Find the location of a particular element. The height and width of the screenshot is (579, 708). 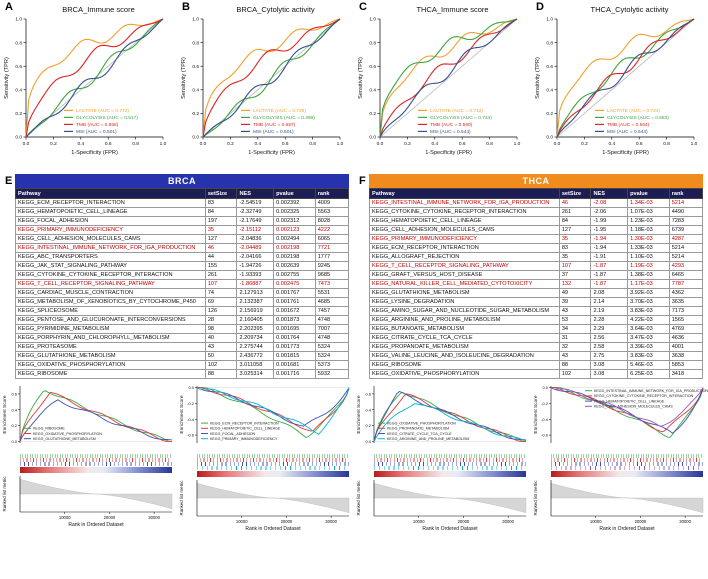

table-cell: 9685 is located at coordinates (332, 275).